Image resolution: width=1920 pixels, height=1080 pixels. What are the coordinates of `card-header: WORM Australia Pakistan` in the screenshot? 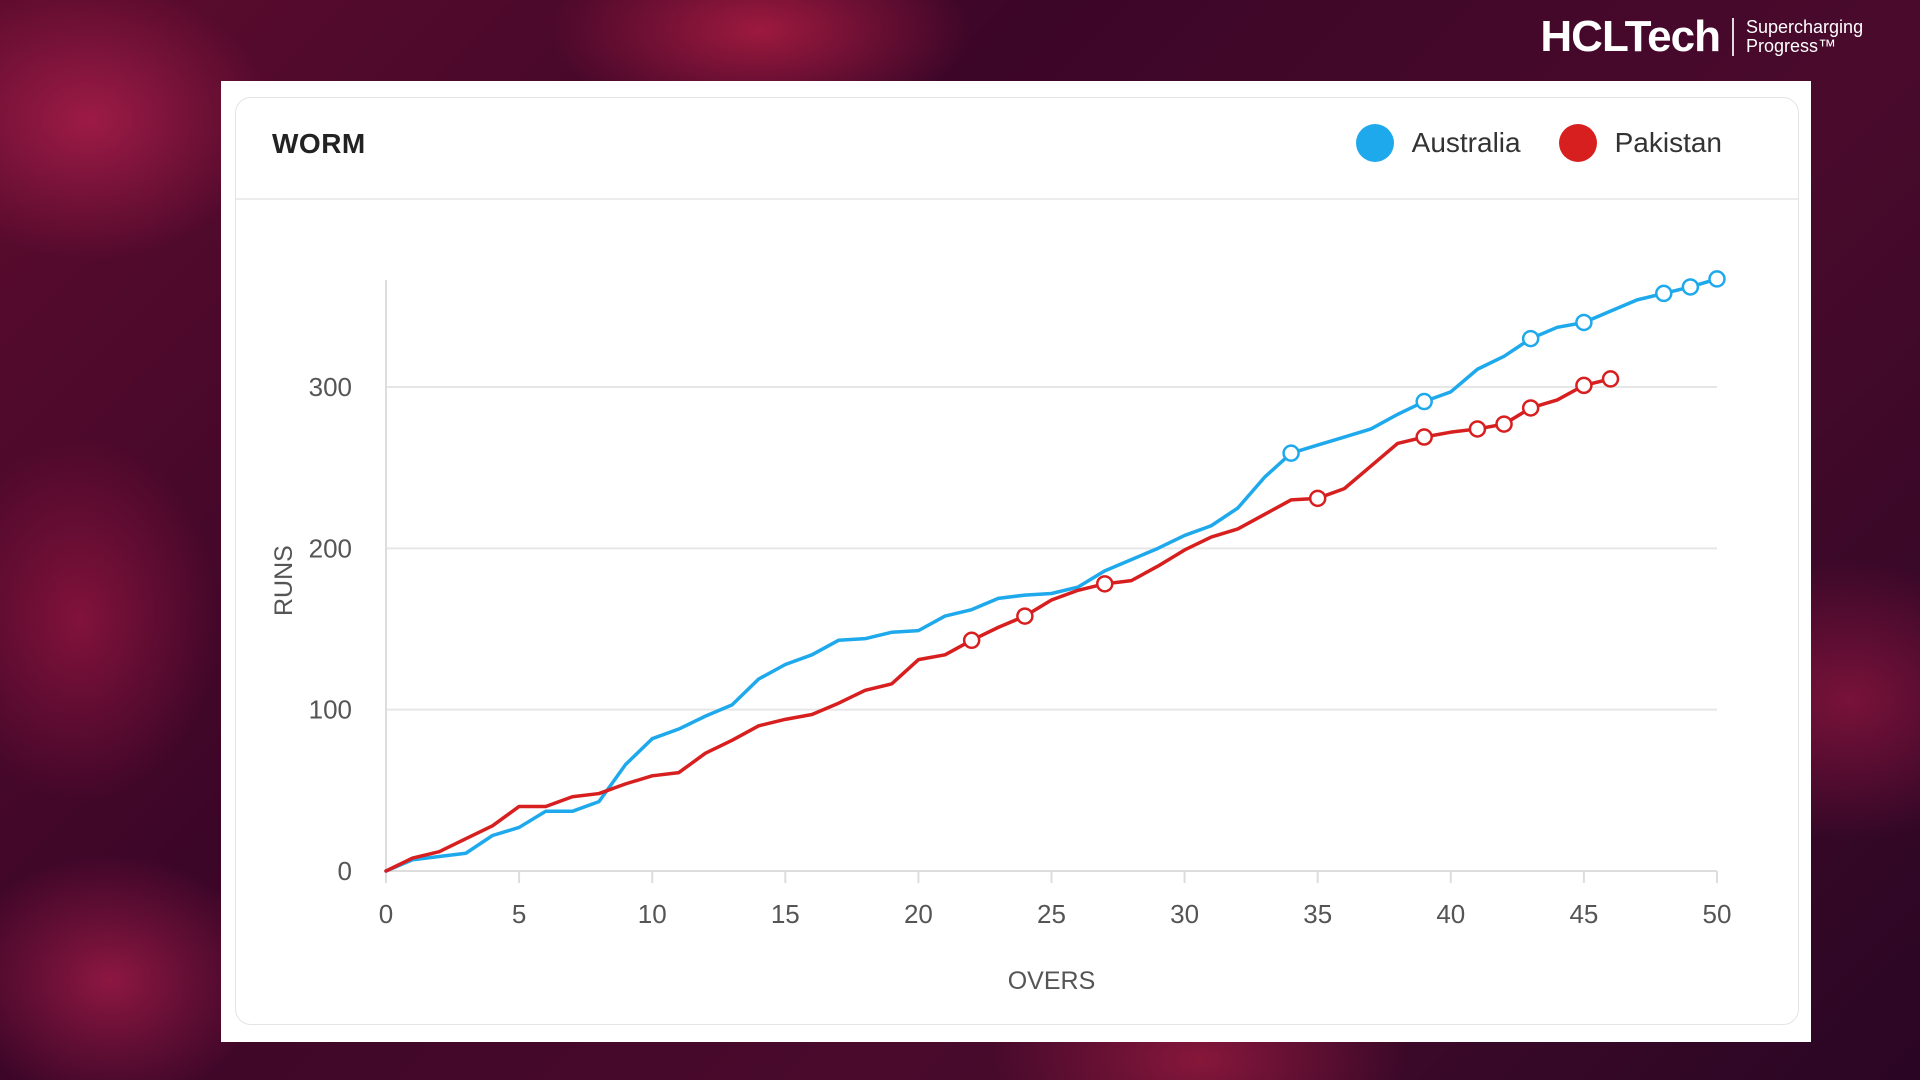 It's located at (1017, 149).